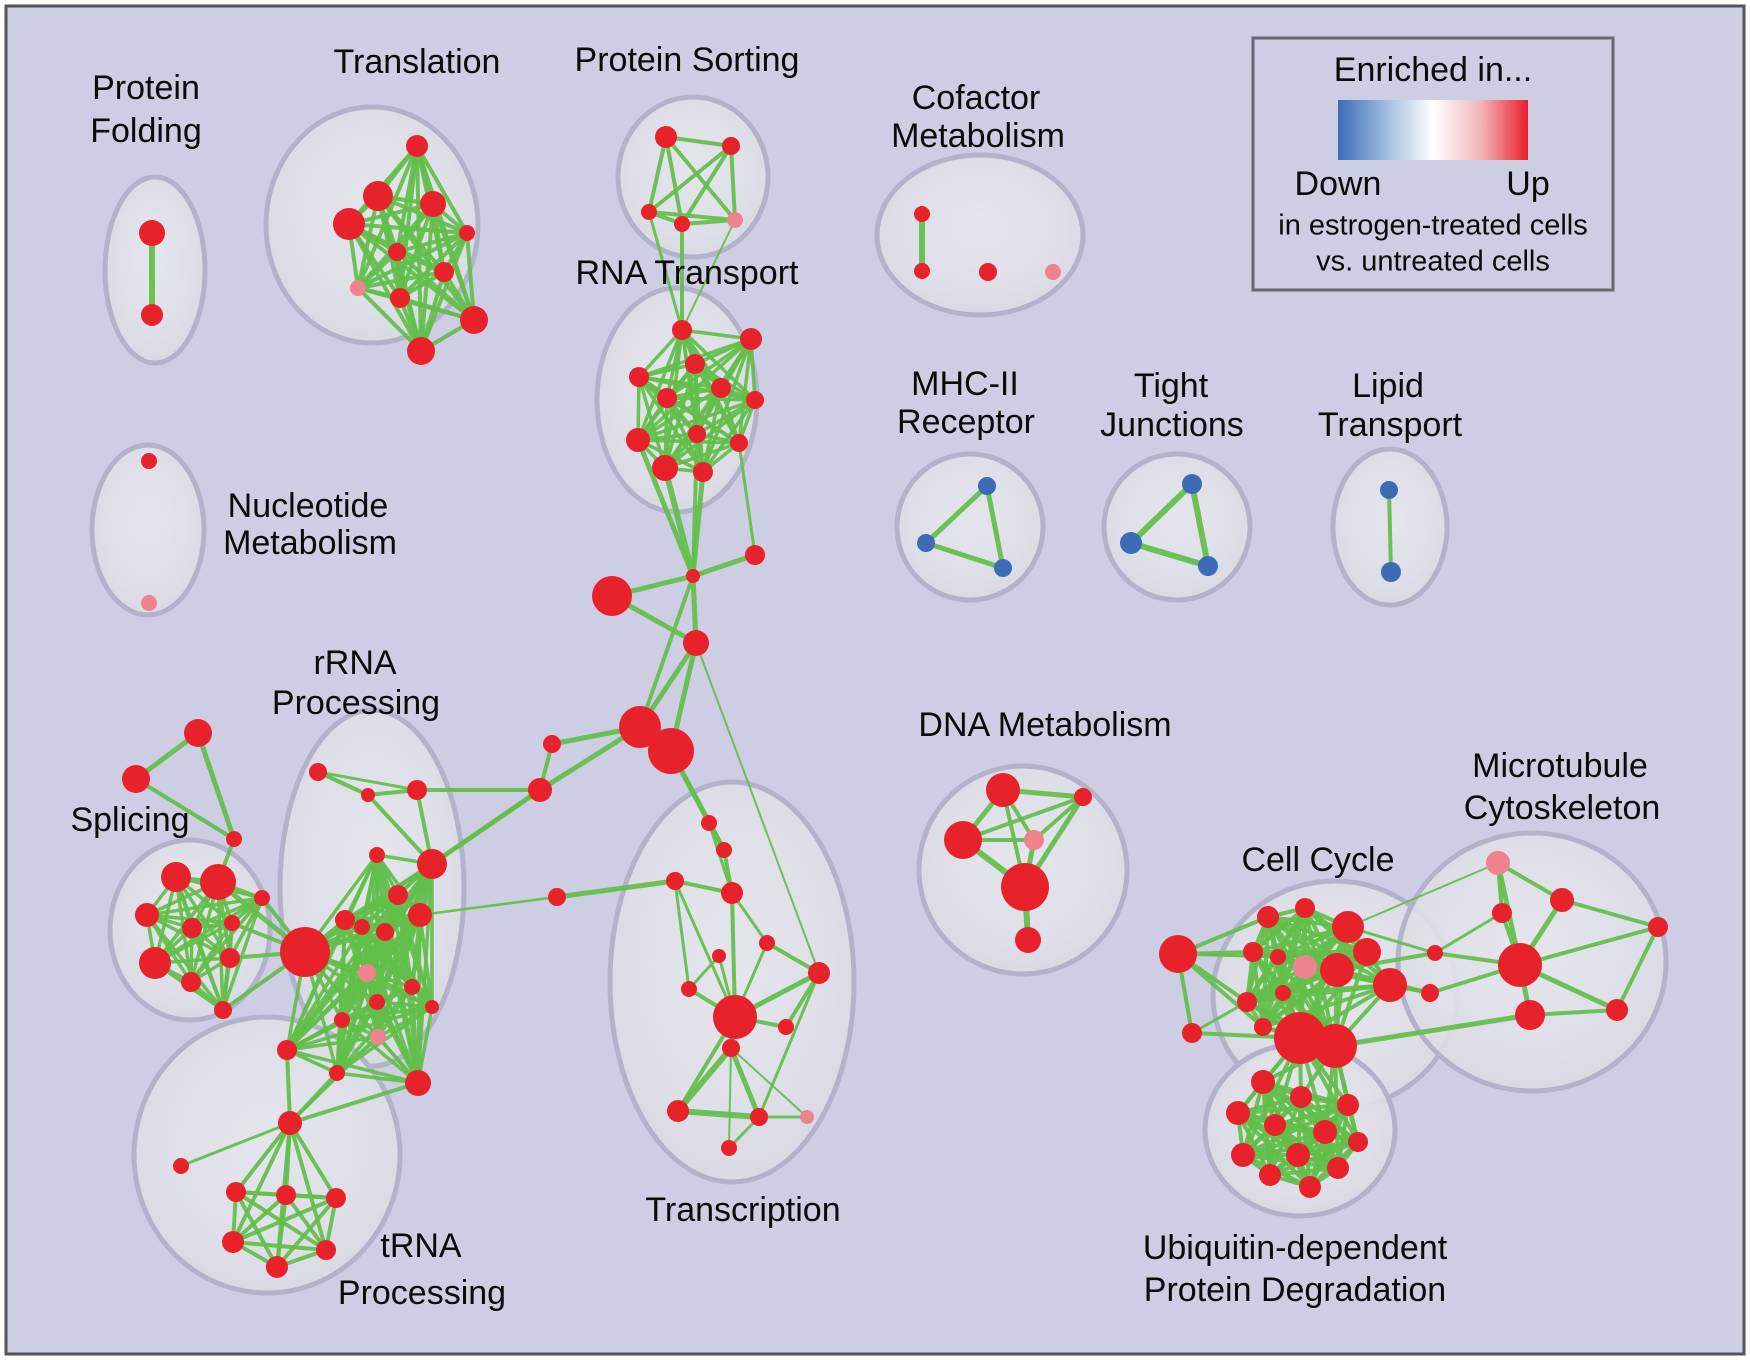 This screenshot has width=1750, height=1360. What do you see at coordinates (474, 320) in the screenshot?
I see `node-tr10` at bounding box center [474, 320].